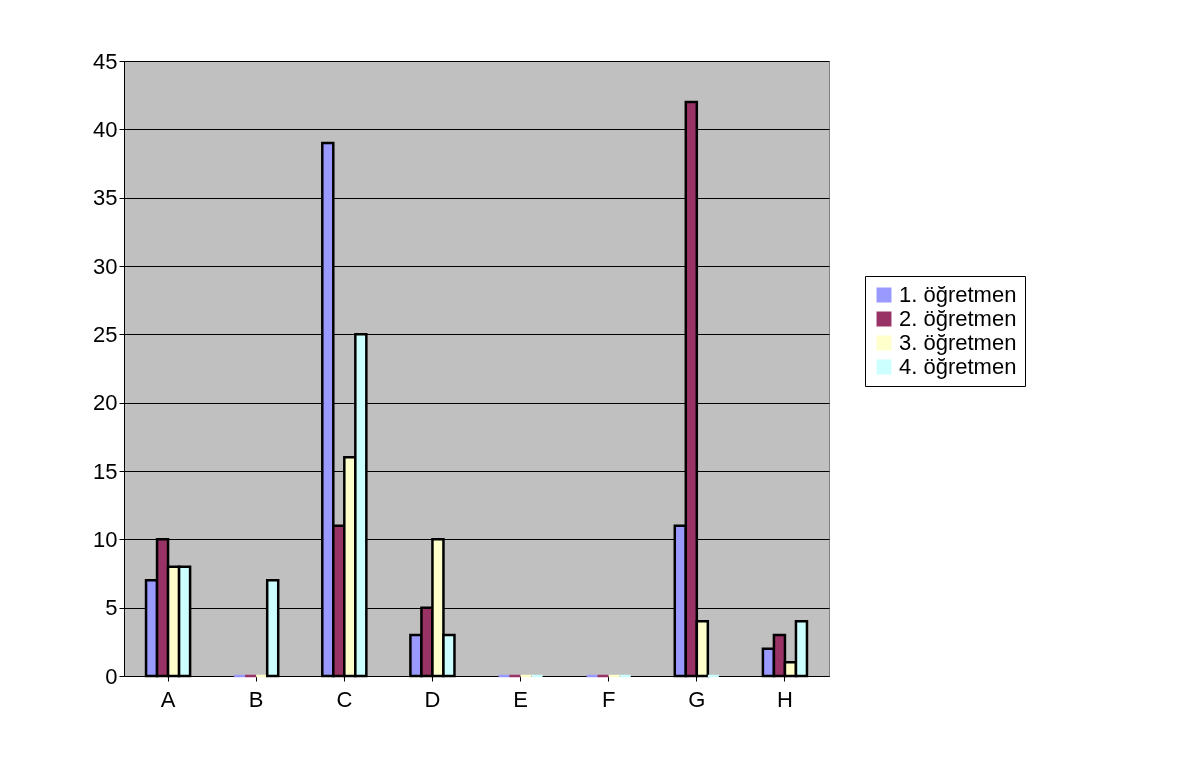 Image resolution: width=1179 pixels, height=778 pixels. Describe the element at coordinates (105, 471) in the screenshot. I see `y-tick-label: 15` at that location.